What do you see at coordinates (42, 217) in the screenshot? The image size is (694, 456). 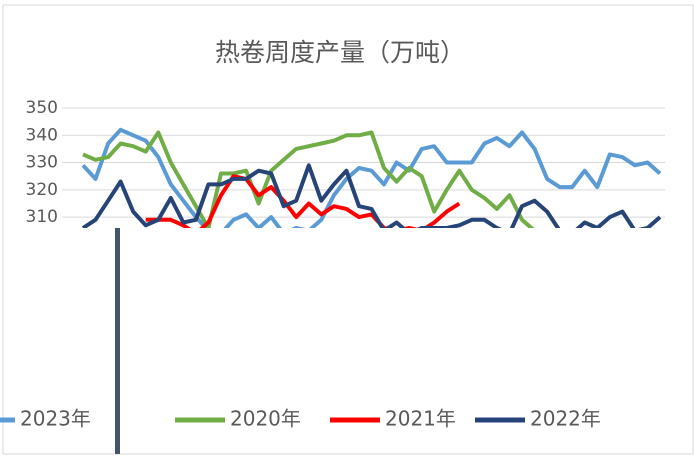 I see `y-tick-label: 310` at bounding box center [42, 217].